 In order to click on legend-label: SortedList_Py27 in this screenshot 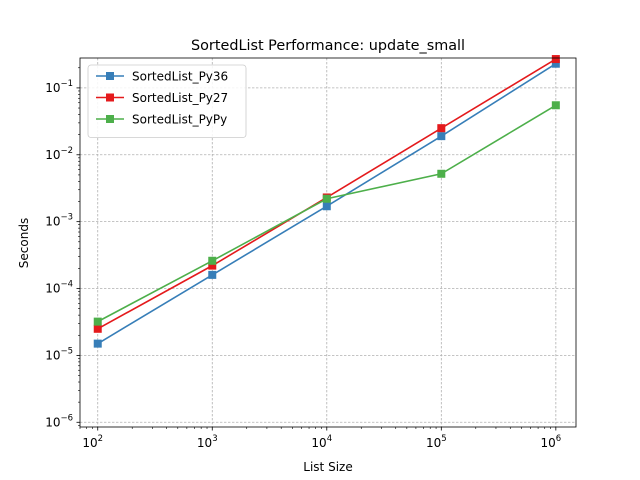, I will do `click(180, 98)`.